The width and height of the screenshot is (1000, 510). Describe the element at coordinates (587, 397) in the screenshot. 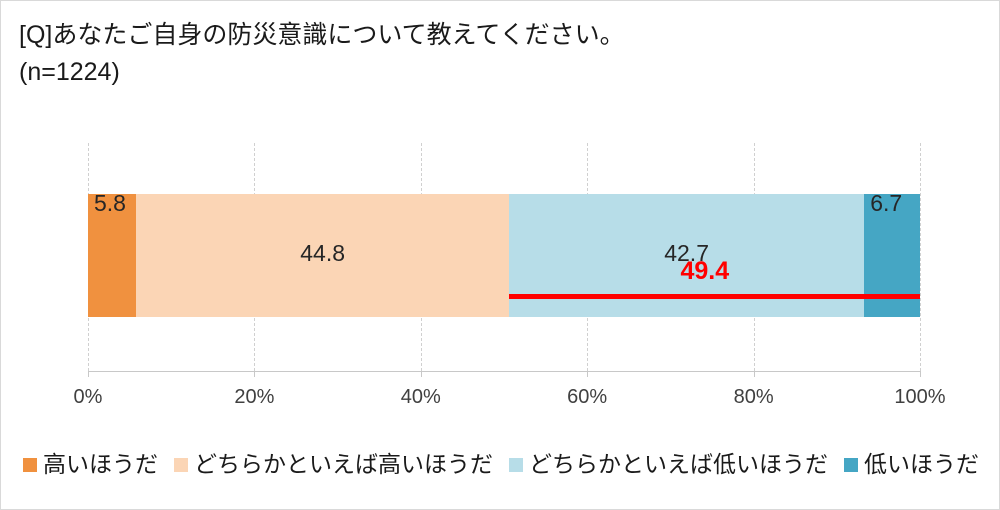

I see `x-tick-label-60: 60%` at that location.